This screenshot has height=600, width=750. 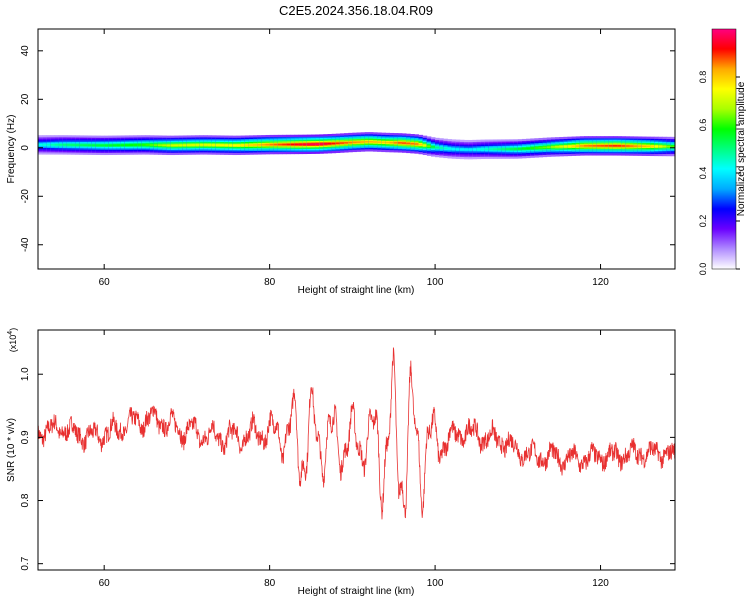 What do you see at coordinates (270, 583) in the screenshot?
I see `x-tick-label: 80` at bounding box center [270, 583].